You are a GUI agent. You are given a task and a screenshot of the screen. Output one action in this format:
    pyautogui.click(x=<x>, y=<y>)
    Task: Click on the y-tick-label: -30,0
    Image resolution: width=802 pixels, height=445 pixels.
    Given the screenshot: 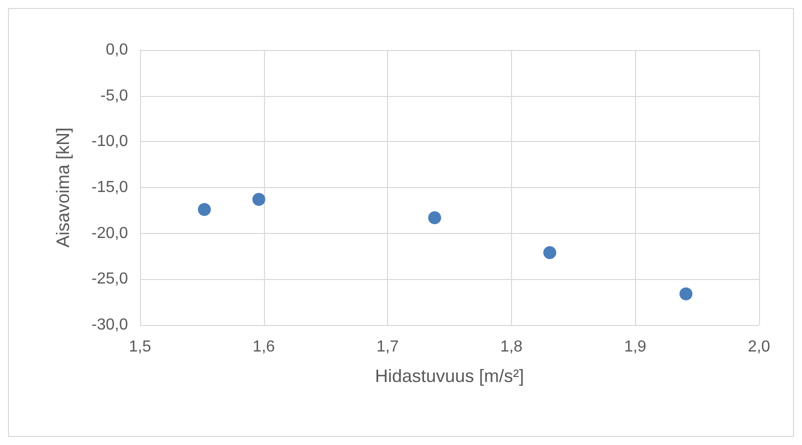 What is the action you would take?
    pyautogui.click(x=110, y=325)
    